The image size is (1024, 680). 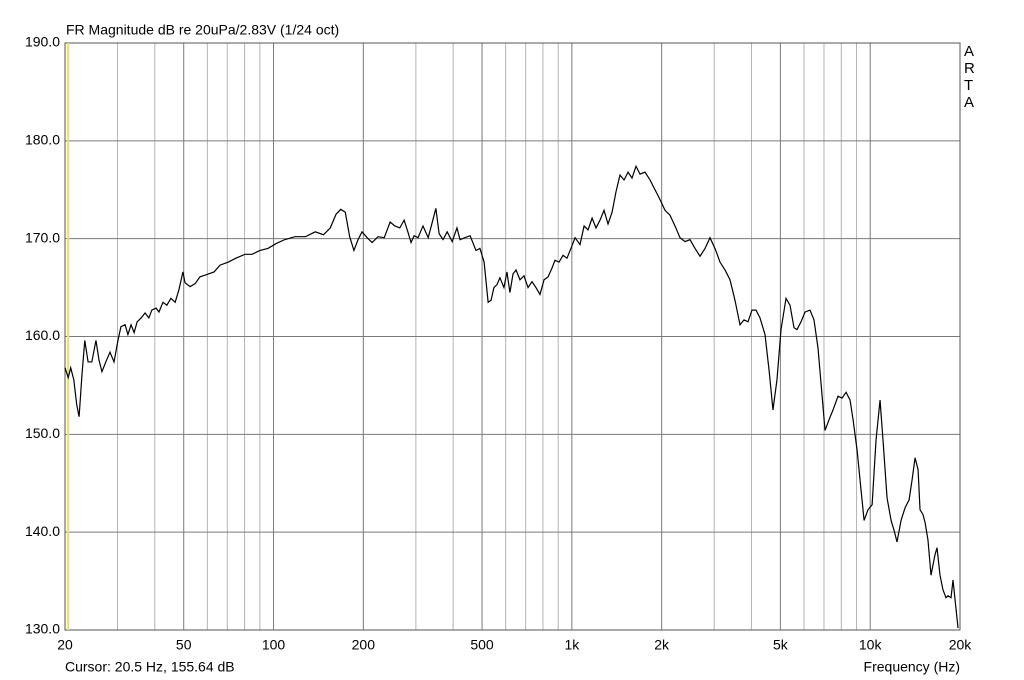 What do you see at coordinates (871, 645) in the screenshot?
I see `x-tick-label: 10k` at bounding box center [871, 645].